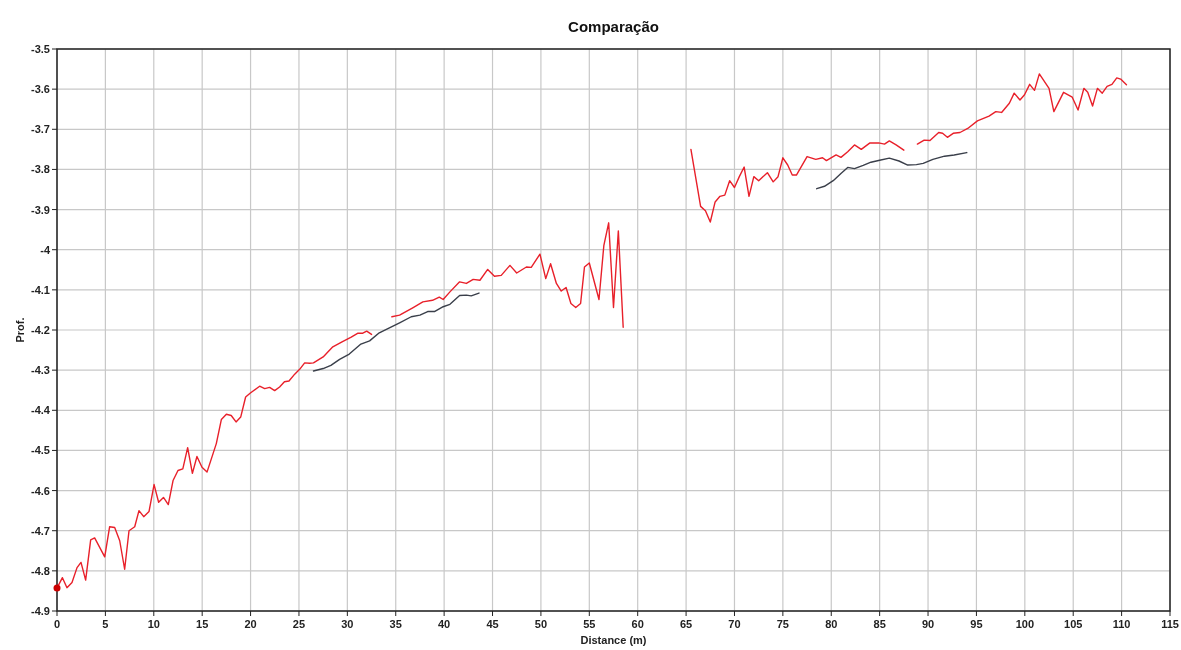 The width and height of the screenshot is (1181, 650). Describe the element at coordinates (613, 640) in the screenshot. I see `x-axis-title: Distance (m)` at that location.